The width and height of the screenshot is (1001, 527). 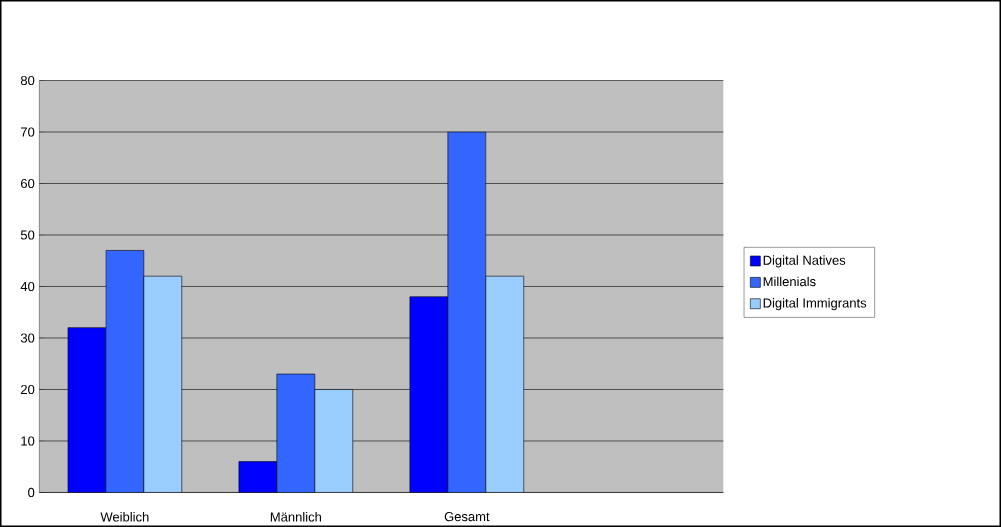 What do you see at coordinates (467, 517) in the screenshot?
I see `x-tick-label: Gesamt` at bounding box center [467, 517].